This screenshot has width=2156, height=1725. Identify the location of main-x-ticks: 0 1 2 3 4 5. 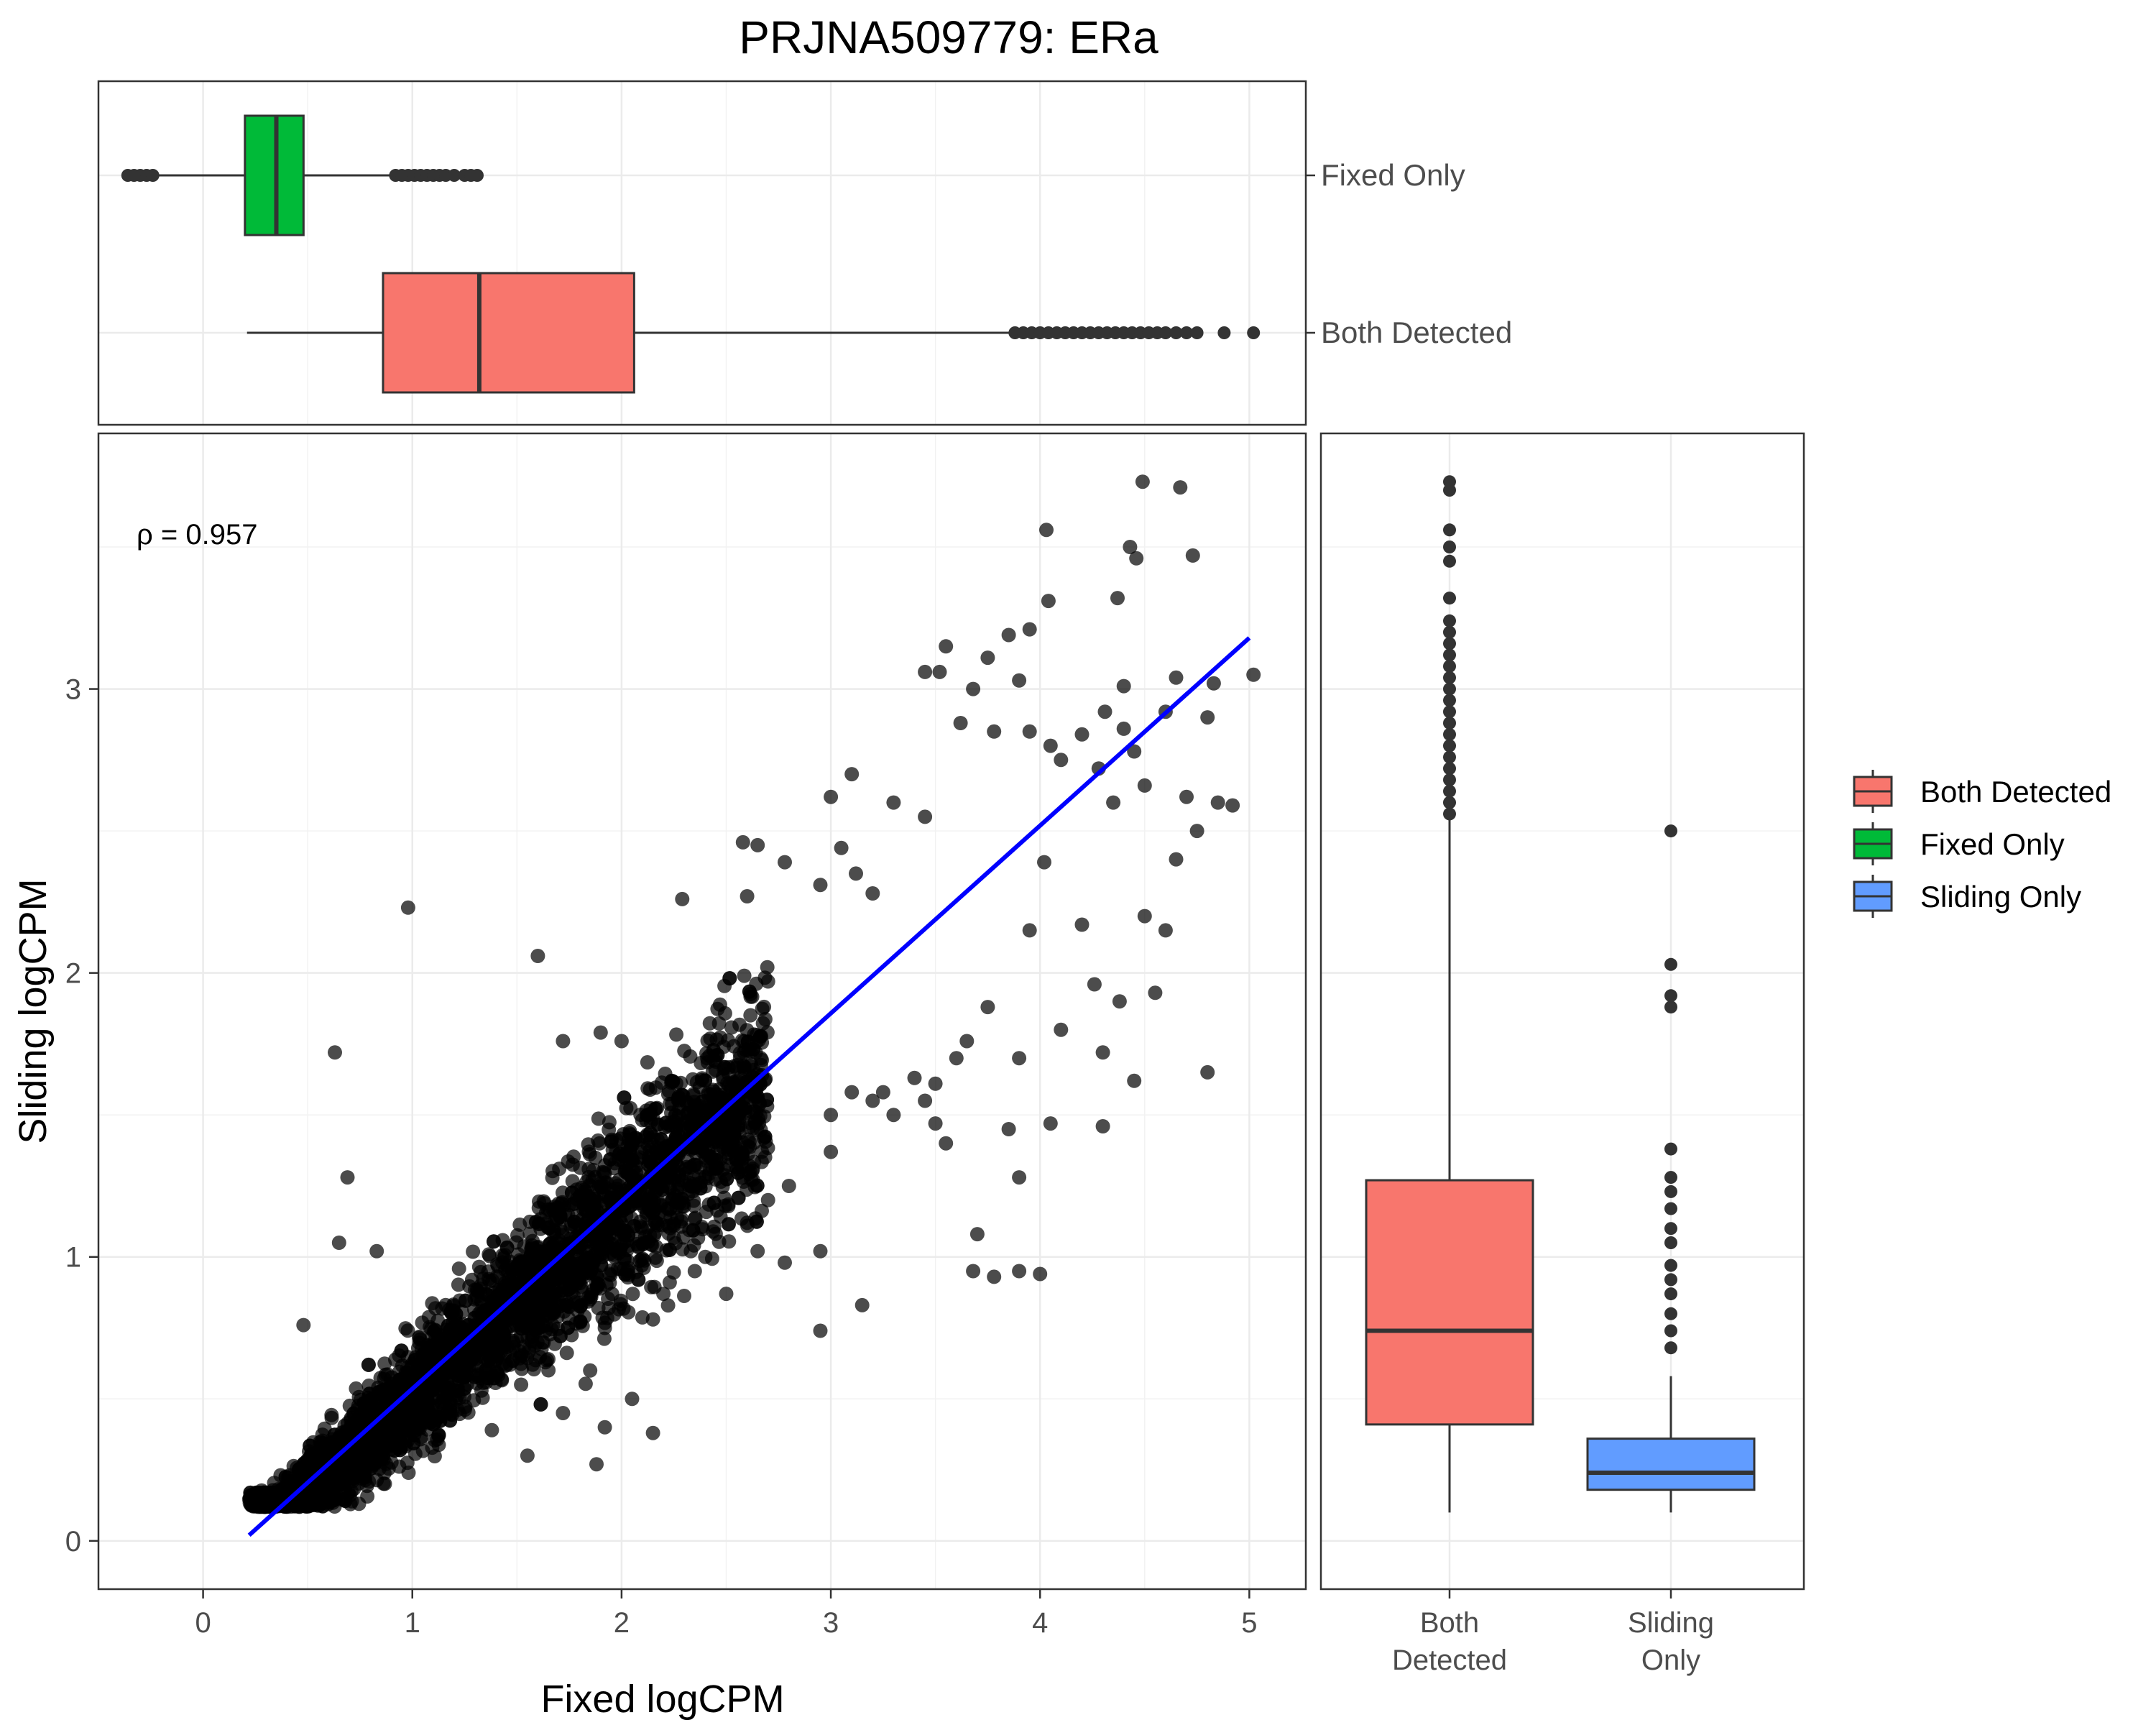
(726, 1614).